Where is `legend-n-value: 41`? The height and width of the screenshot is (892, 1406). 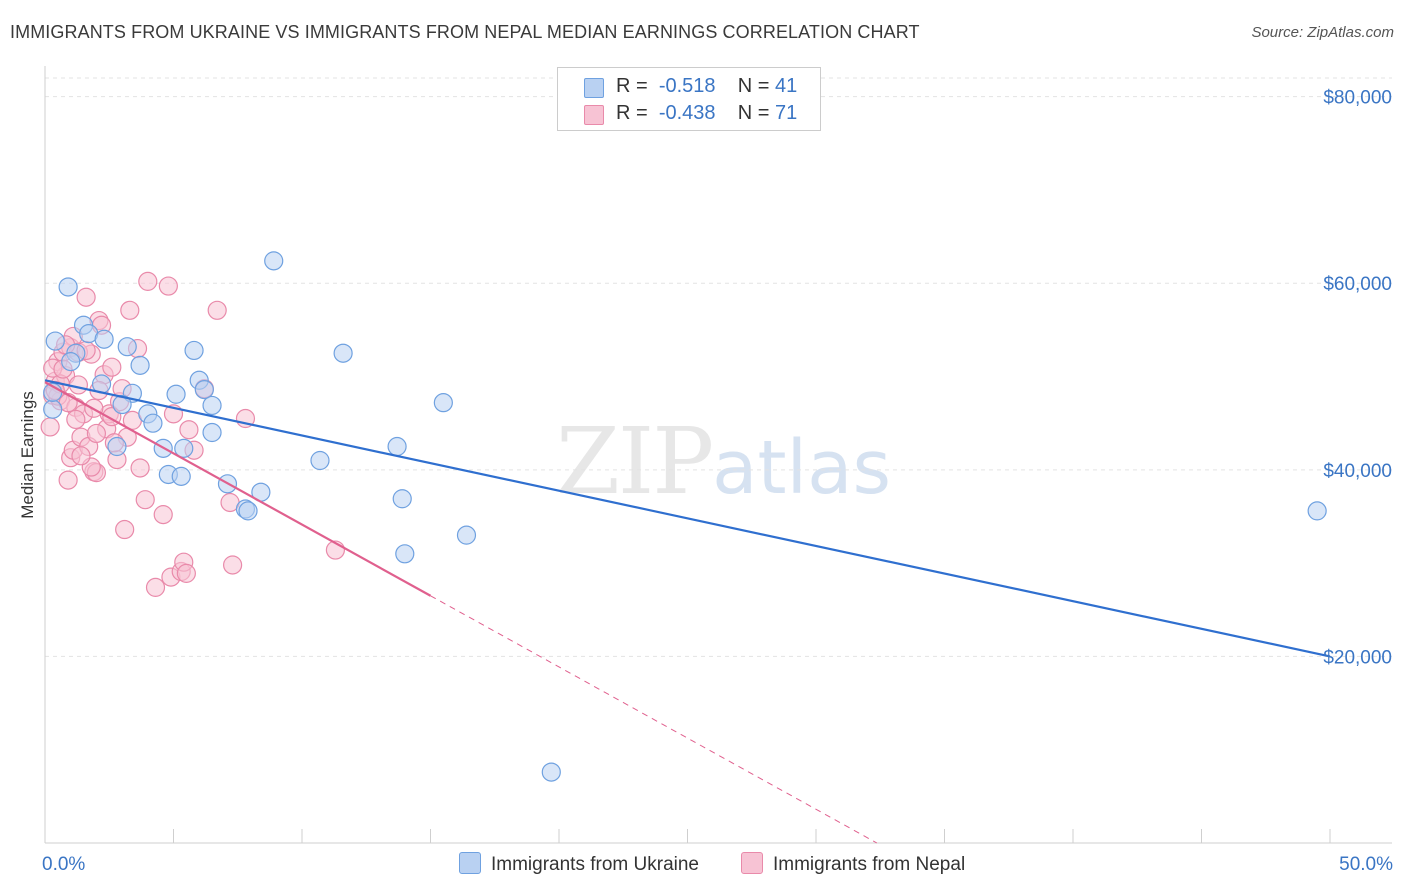
legend-n-value: 41 is located at coordinates (786, 86).